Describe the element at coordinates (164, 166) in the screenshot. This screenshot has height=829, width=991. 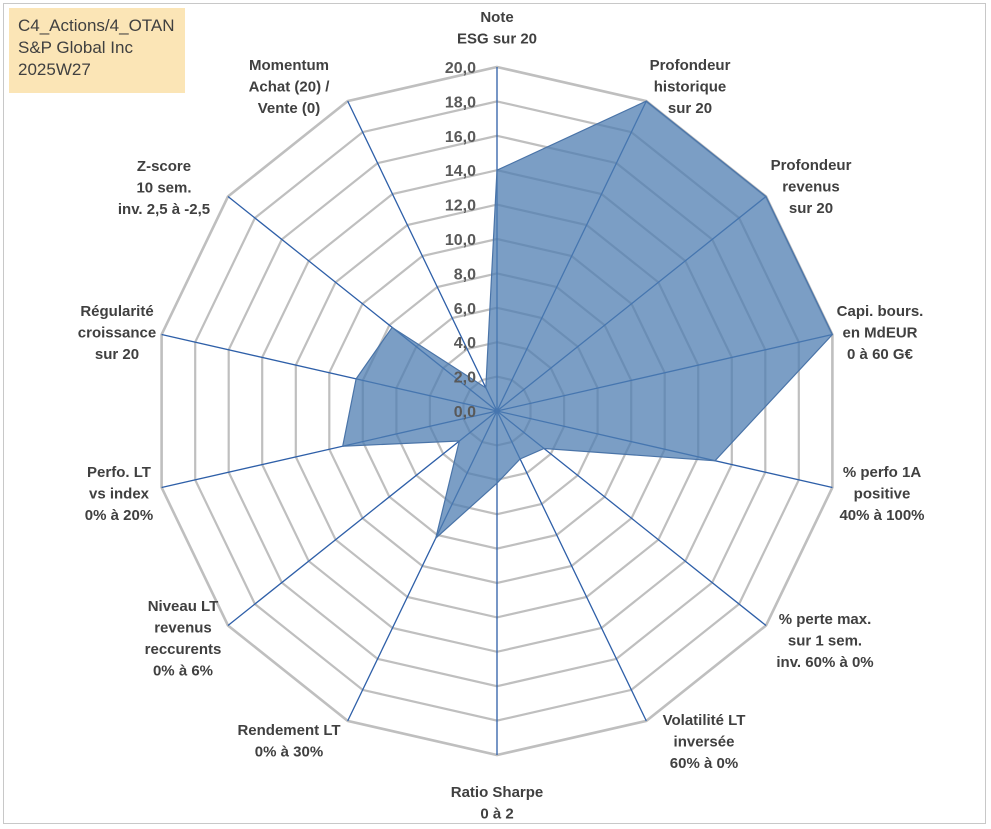
I see `axis-label-line: Z-score` at that location.